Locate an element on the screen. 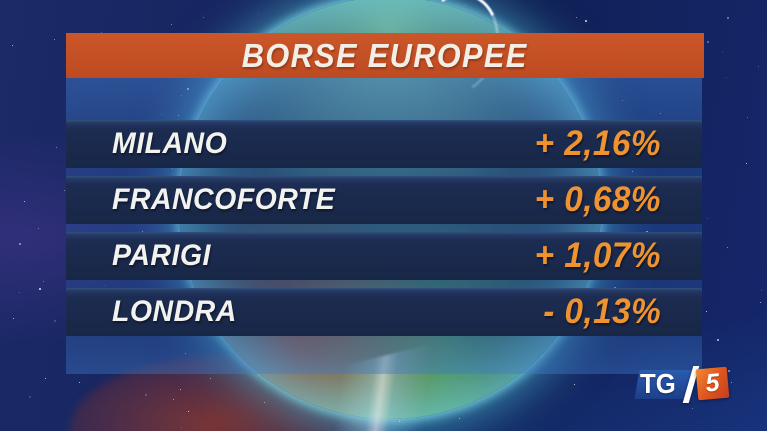  tg5-logo: TG 5 is located at coordinates (682, 385).